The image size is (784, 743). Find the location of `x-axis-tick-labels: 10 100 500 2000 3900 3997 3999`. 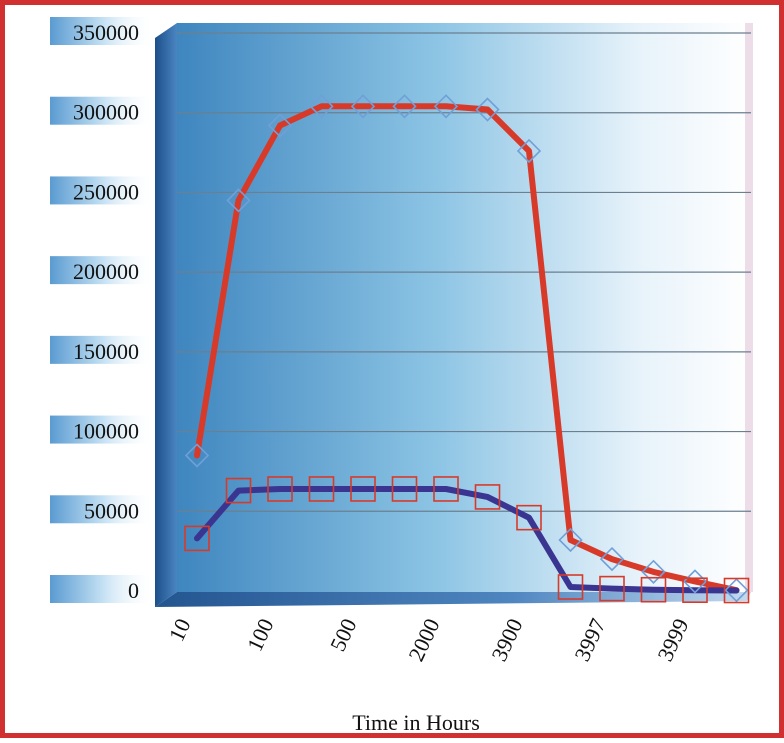

x-axis-tick-labels: 10 100 500 2000 3900 3997 3999 is located at coordinates (429, 640).